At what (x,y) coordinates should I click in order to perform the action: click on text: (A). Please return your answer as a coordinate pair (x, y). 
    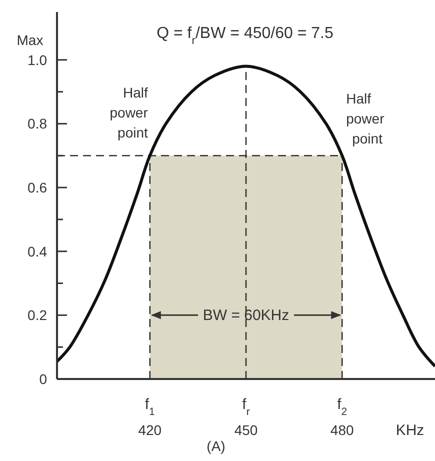
    Looking at the image, I should click on (216, 446).